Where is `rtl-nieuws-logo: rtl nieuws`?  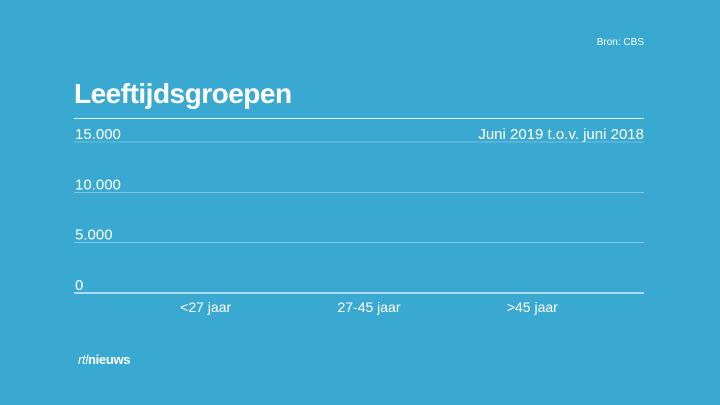
rtl-nieuws-logo: rtl nieuws is located at coordinates (104, 359).